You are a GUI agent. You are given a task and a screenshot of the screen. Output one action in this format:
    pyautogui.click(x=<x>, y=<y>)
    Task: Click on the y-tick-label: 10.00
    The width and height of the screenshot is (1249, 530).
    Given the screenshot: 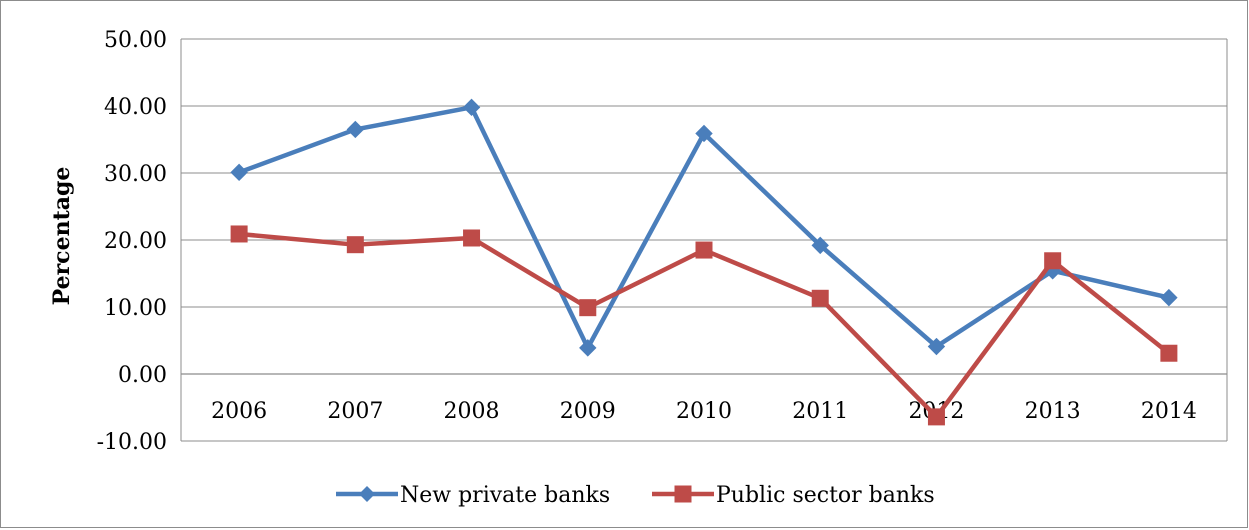 What is the action you would take?
    pyautogui.click(x=135, y=308)
    